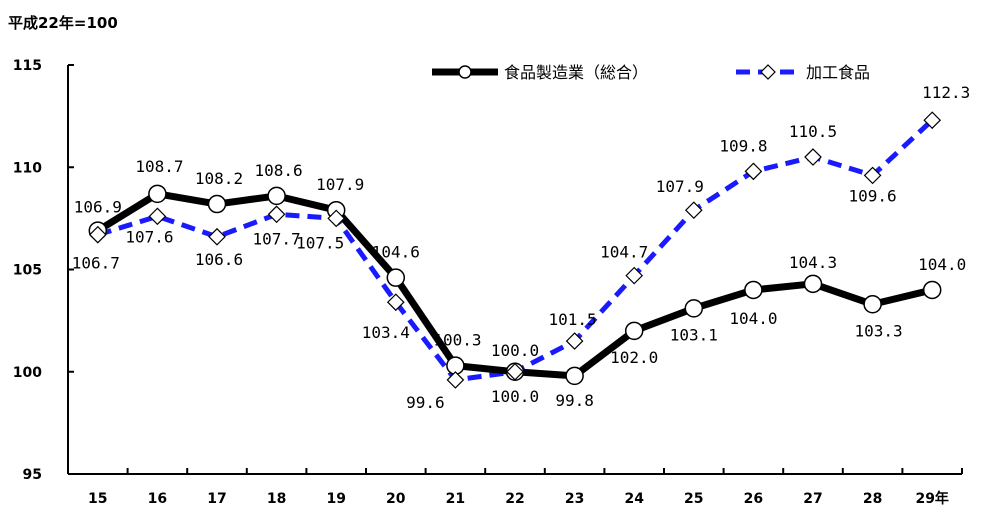  Describe the element at coordinates (157, 499) in the screenshot. I see `x-tick-label: 16` at that location.